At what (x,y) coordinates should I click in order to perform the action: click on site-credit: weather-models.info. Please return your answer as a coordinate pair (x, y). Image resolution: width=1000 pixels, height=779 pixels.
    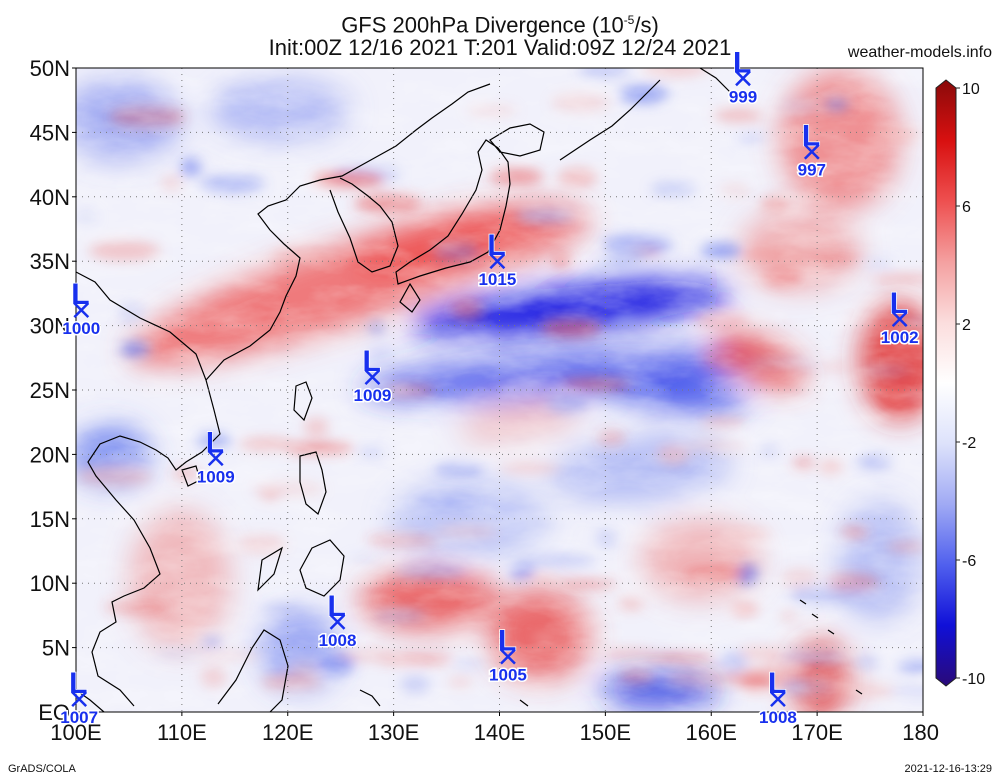
    Looking at the image, I should click on (919, 52).